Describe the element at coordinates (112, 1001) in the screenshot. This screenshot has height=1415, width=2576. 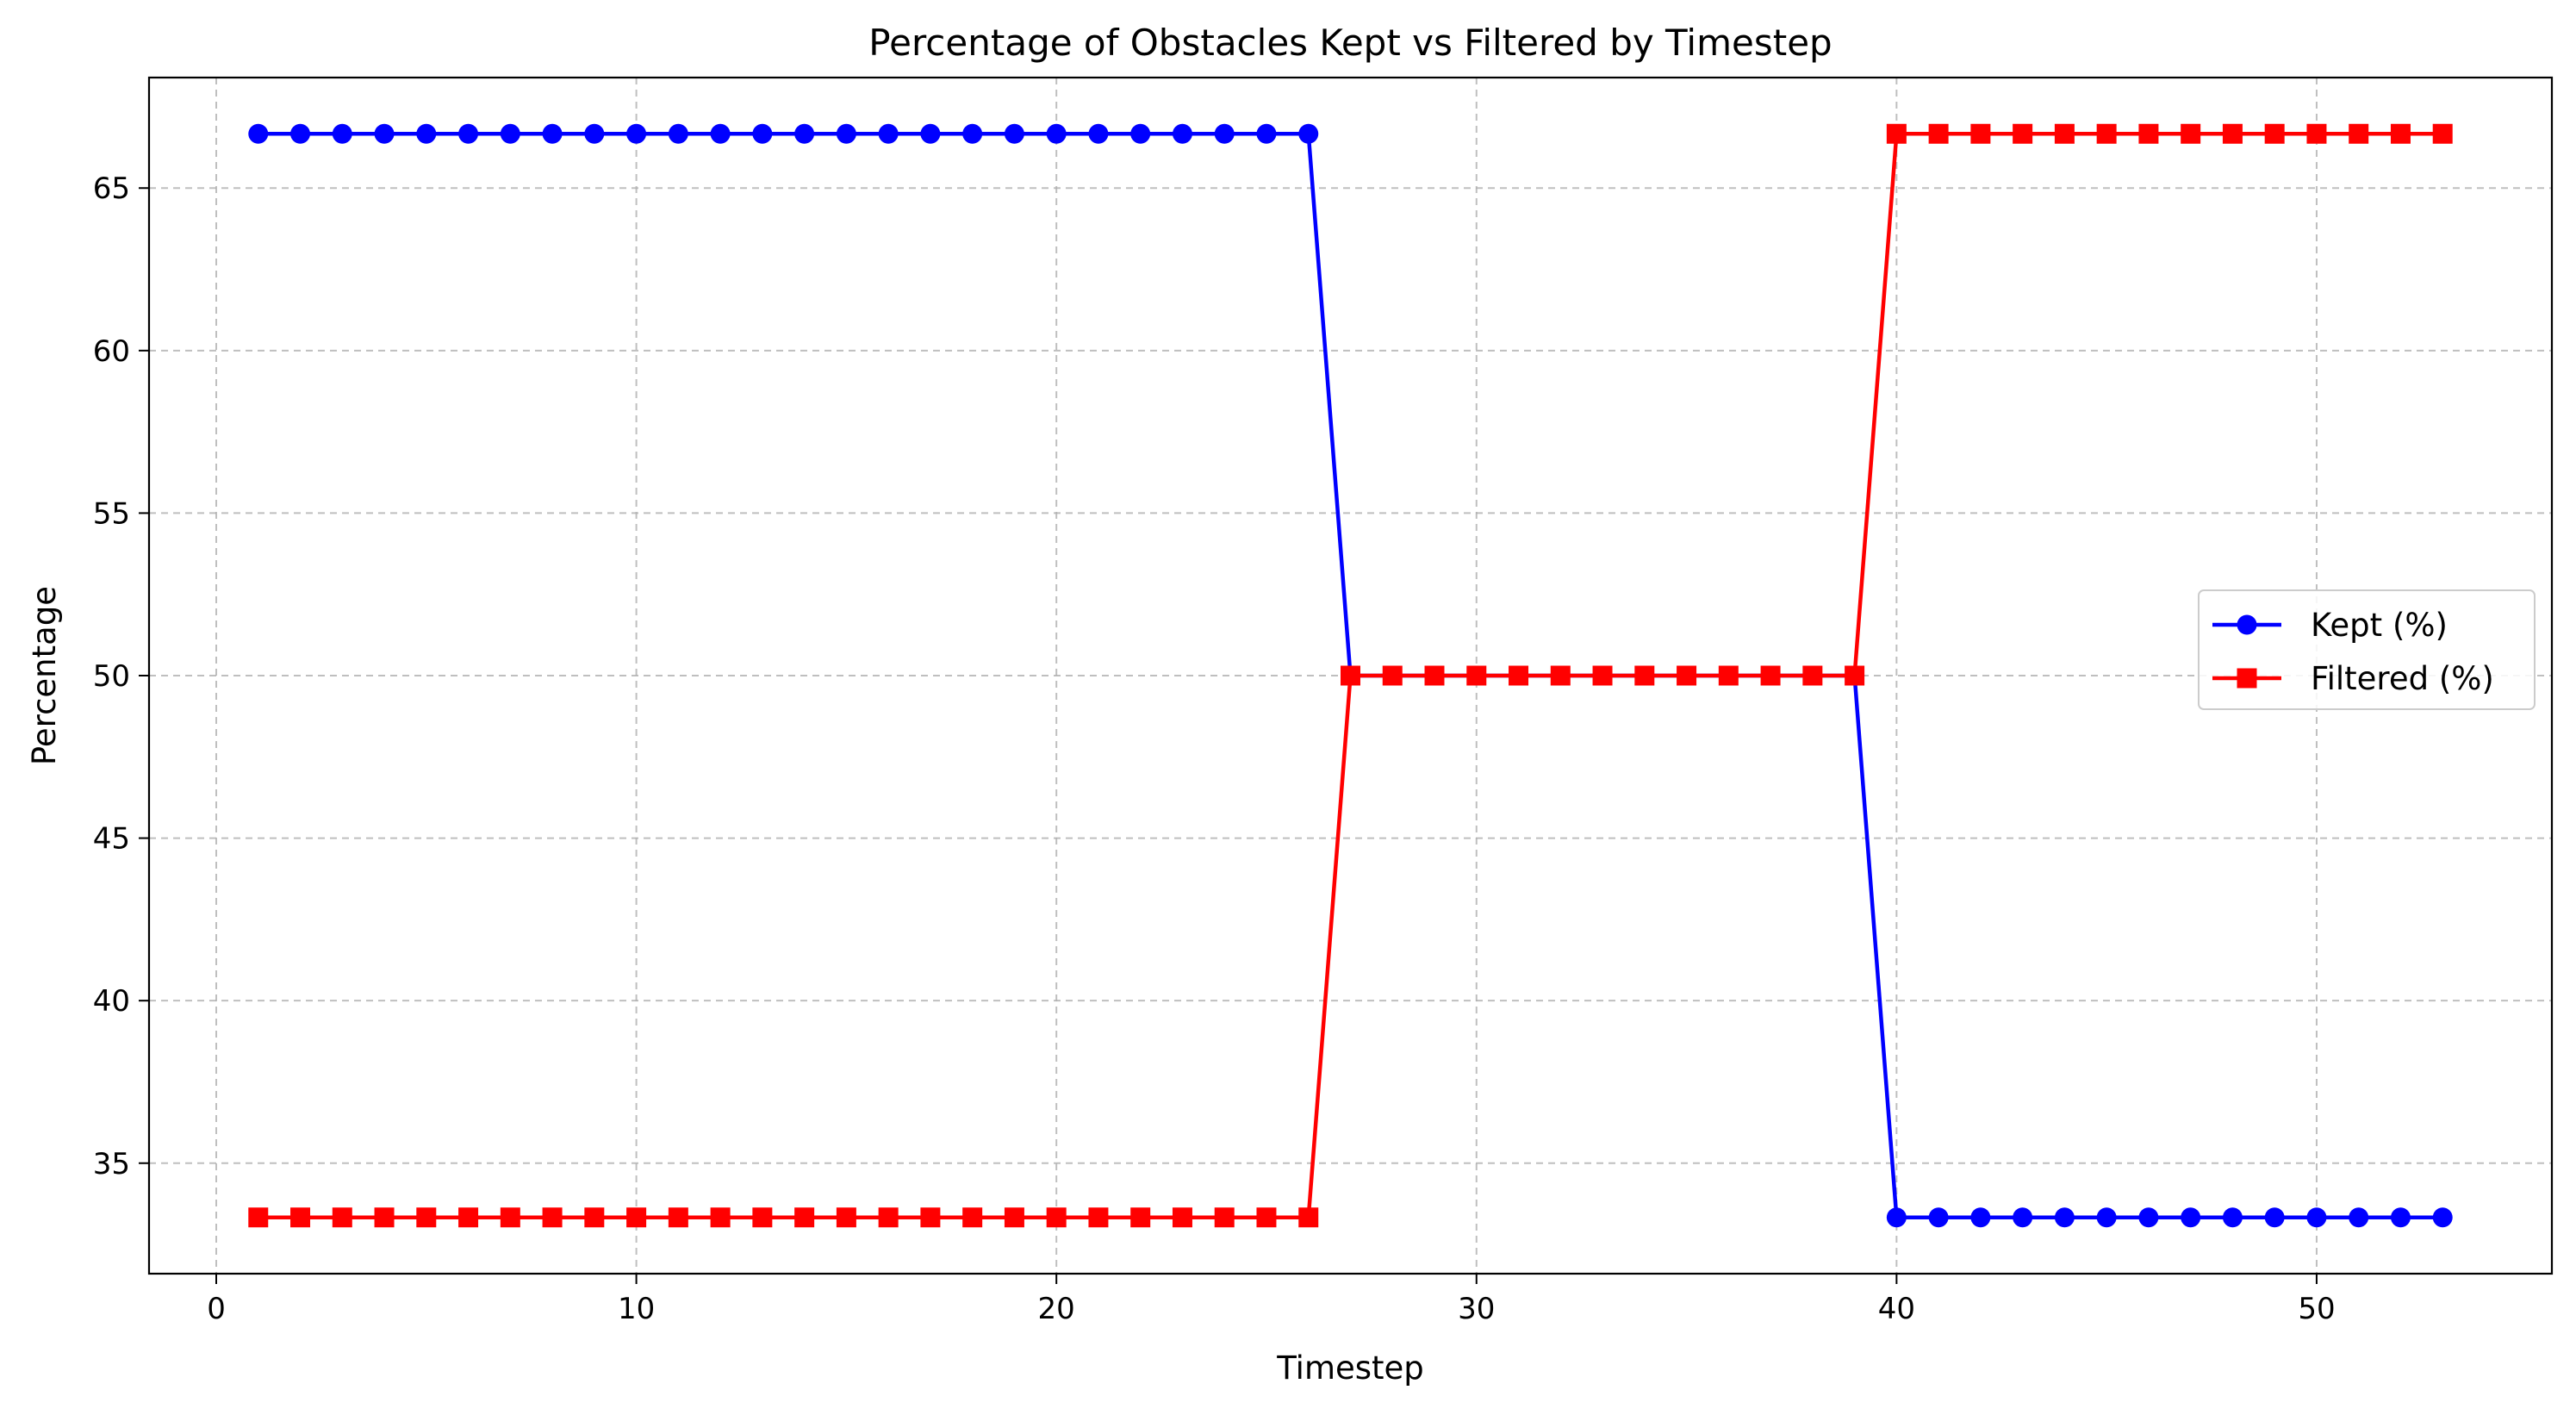
I see `y-tick-label: 40` at that location.